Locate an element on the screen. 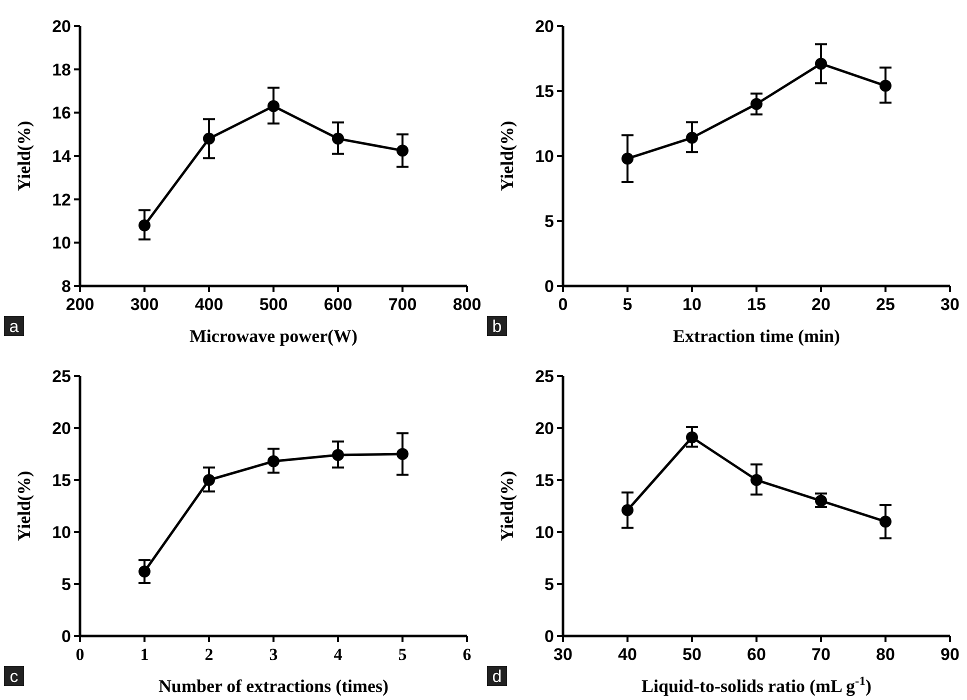 The height and width of the screenshot is (700, 967). x-tick-label: 70 is located at coordinates (821, 654).